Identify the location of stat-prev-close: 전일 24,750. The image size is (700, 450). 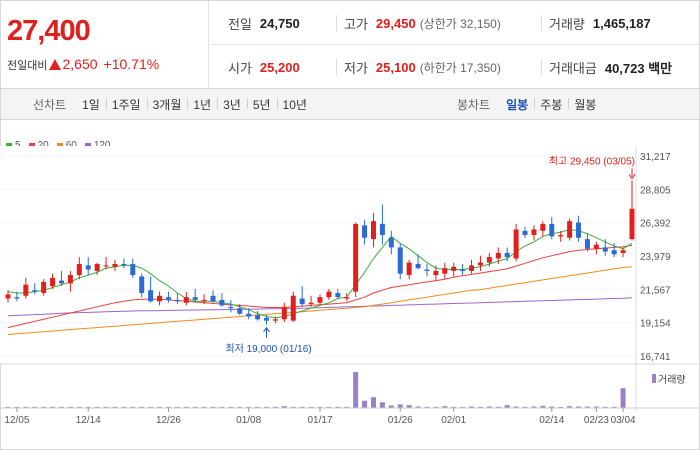
(264, 23).